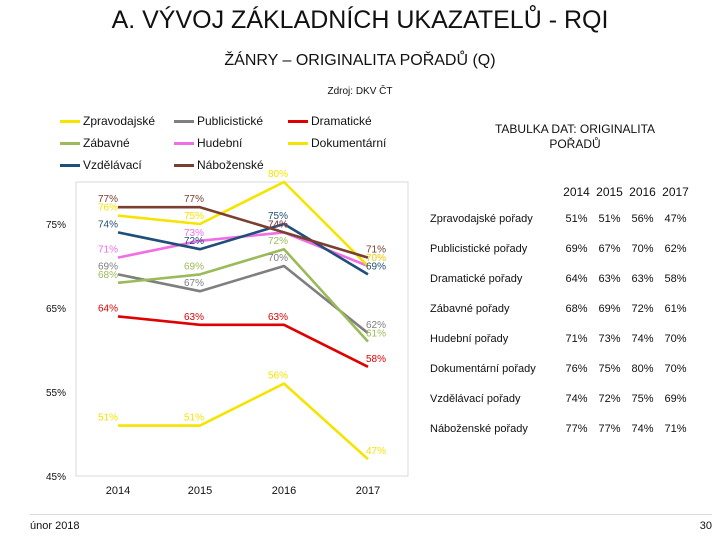 The height and width of the screenshot is (540, 720). I want to click on table-row: Náboženské pořady 77% 77% 74% 71%, so click(560, 429).